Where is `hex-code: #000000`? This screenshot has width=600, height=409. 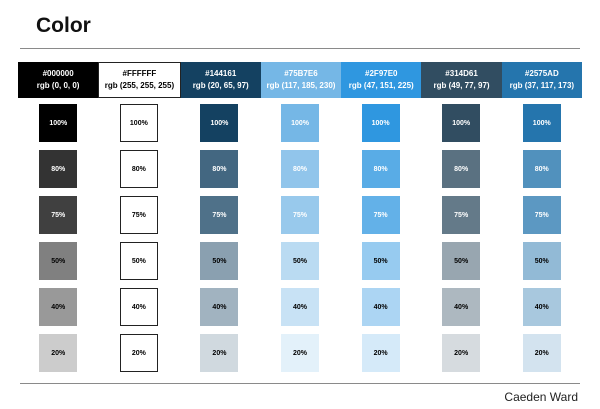 hex-code: #000000 is located at coordinates (58, 73).